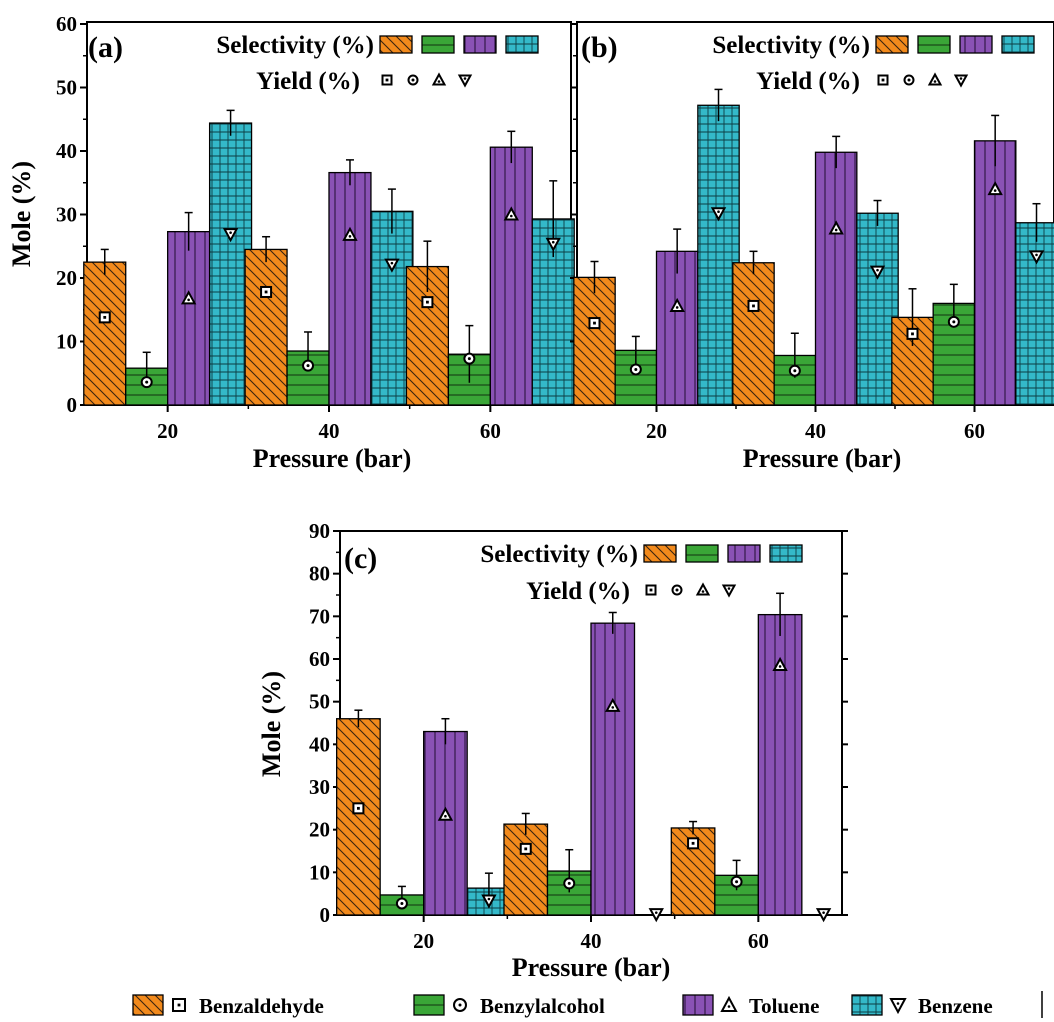 Image resolution: width=1054 pixels, height=1022 pixels. Describe the element at coordinates (66, 342) in the screenshot. I see `y-tick-label: 10` at that location.